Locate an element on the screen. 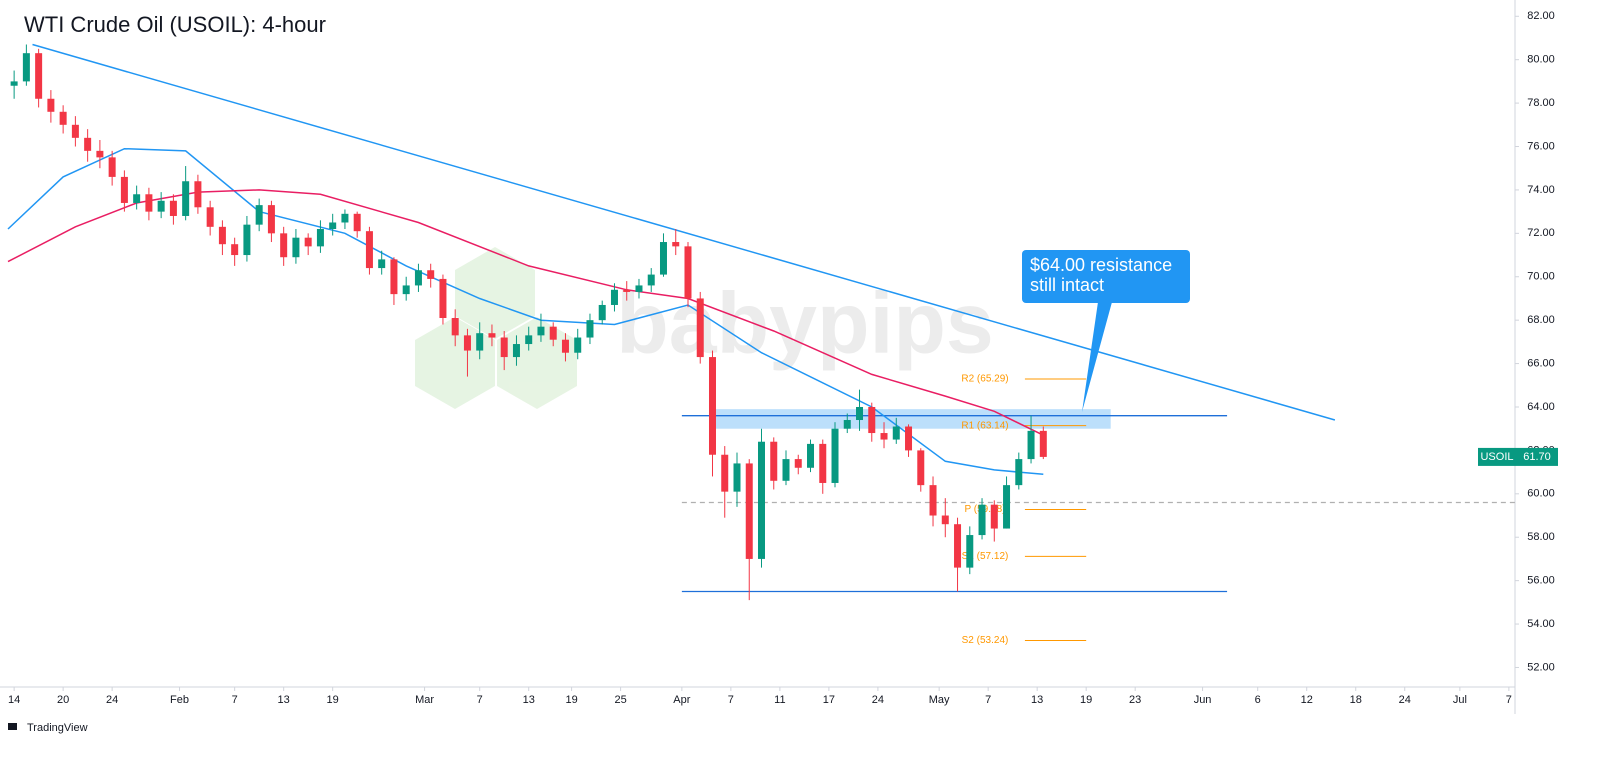  y-tick-label: 52.00 is located at coordinates (1541, 667).